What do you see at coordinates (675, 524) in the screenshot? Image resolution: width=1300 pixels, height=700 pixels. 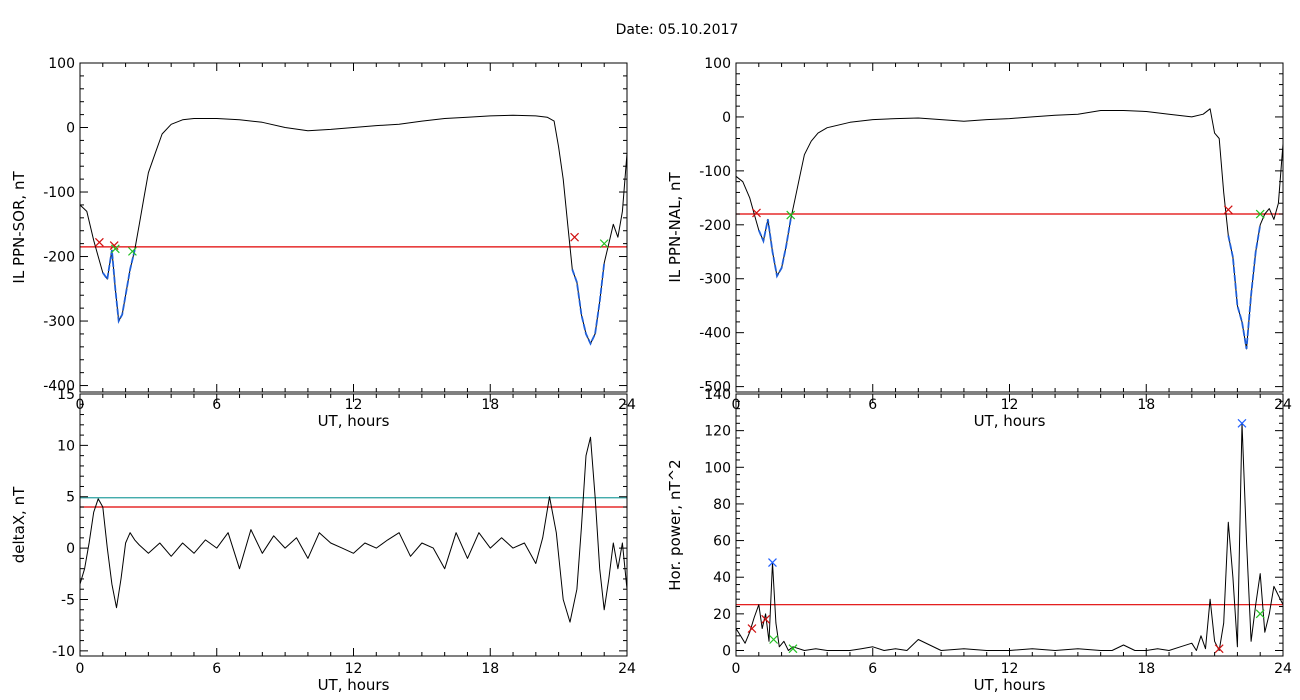 I see `y-axis-label: Hor. power, nT^2` at bounding box center [675, 524].